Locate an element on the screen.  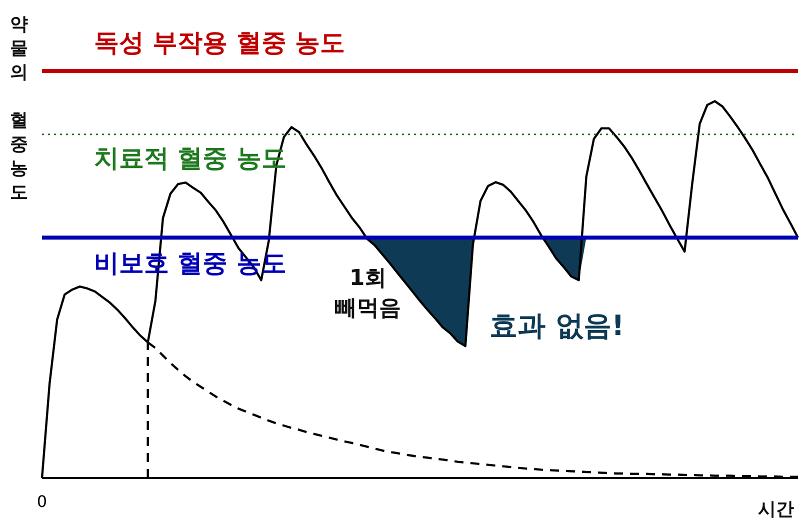
annotation: 효과 없음! is located at coordinates (557, 325).